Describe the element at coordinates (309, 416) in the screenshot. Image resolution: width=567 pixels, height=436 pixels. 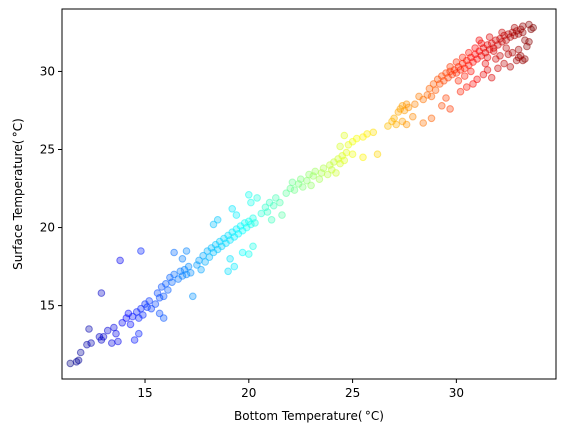
I see `x-axis-label: Bottom Temperature( °C)` at that location.